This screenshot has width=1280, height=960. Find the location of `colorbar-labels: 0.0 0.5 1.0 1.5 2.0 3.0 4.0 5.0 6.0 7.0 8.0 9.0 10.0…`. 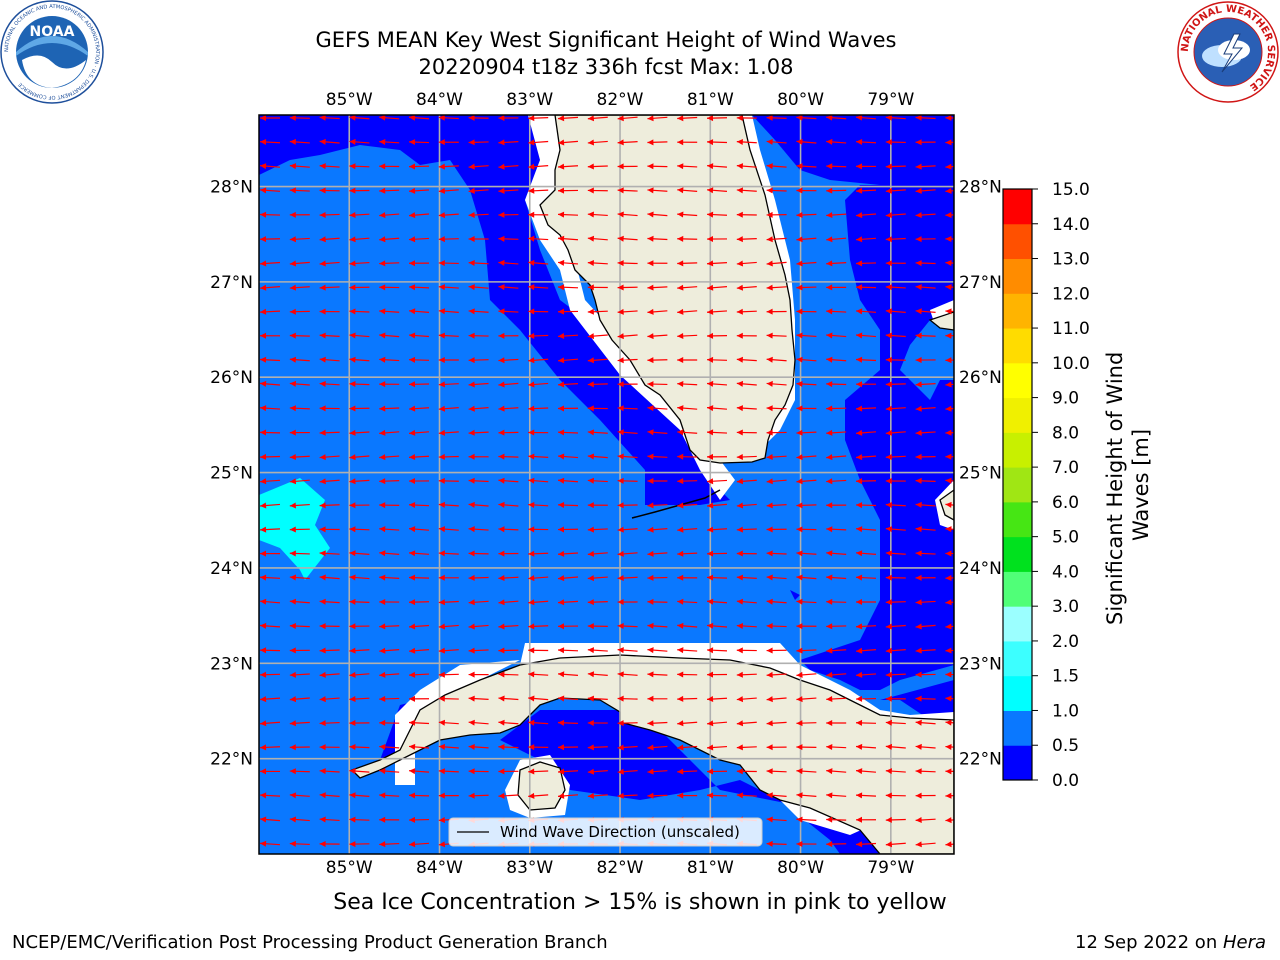

colorbar-labels: 0.0 0.5 1.0 1.5 2.0 3.0 4.0 5.0 6.0 7.0 8.0 9.0 10.0… is located at coordinates (1061, 485).